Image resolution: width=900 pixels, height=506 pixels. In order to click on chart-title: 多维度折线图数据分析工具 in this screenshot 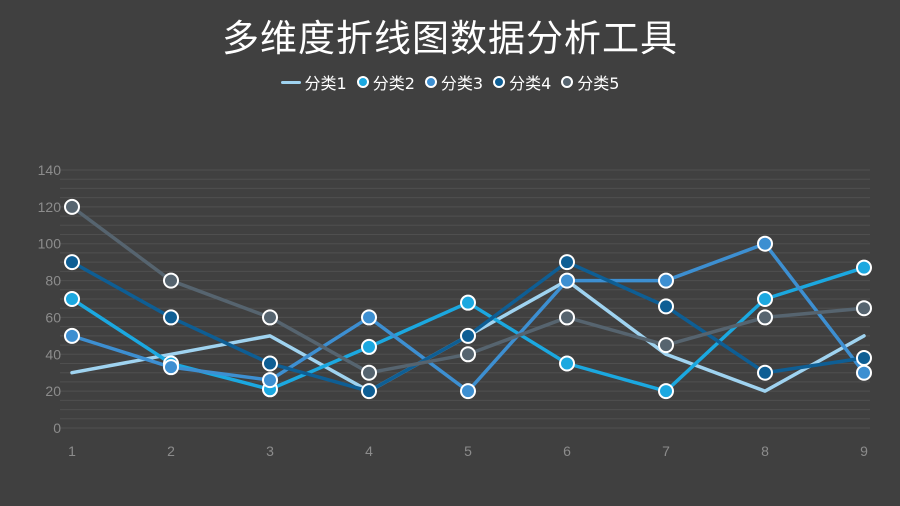, I will do `click(450, 38)`.